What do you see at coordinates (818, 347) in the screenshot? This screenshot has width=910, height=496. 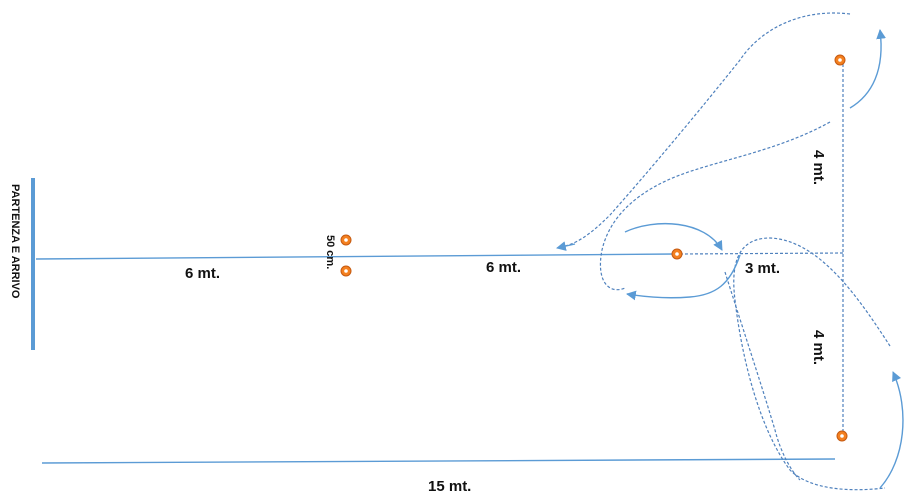 I see `label-lower-4m: 4 mt.` at bounding box center [818, 347].